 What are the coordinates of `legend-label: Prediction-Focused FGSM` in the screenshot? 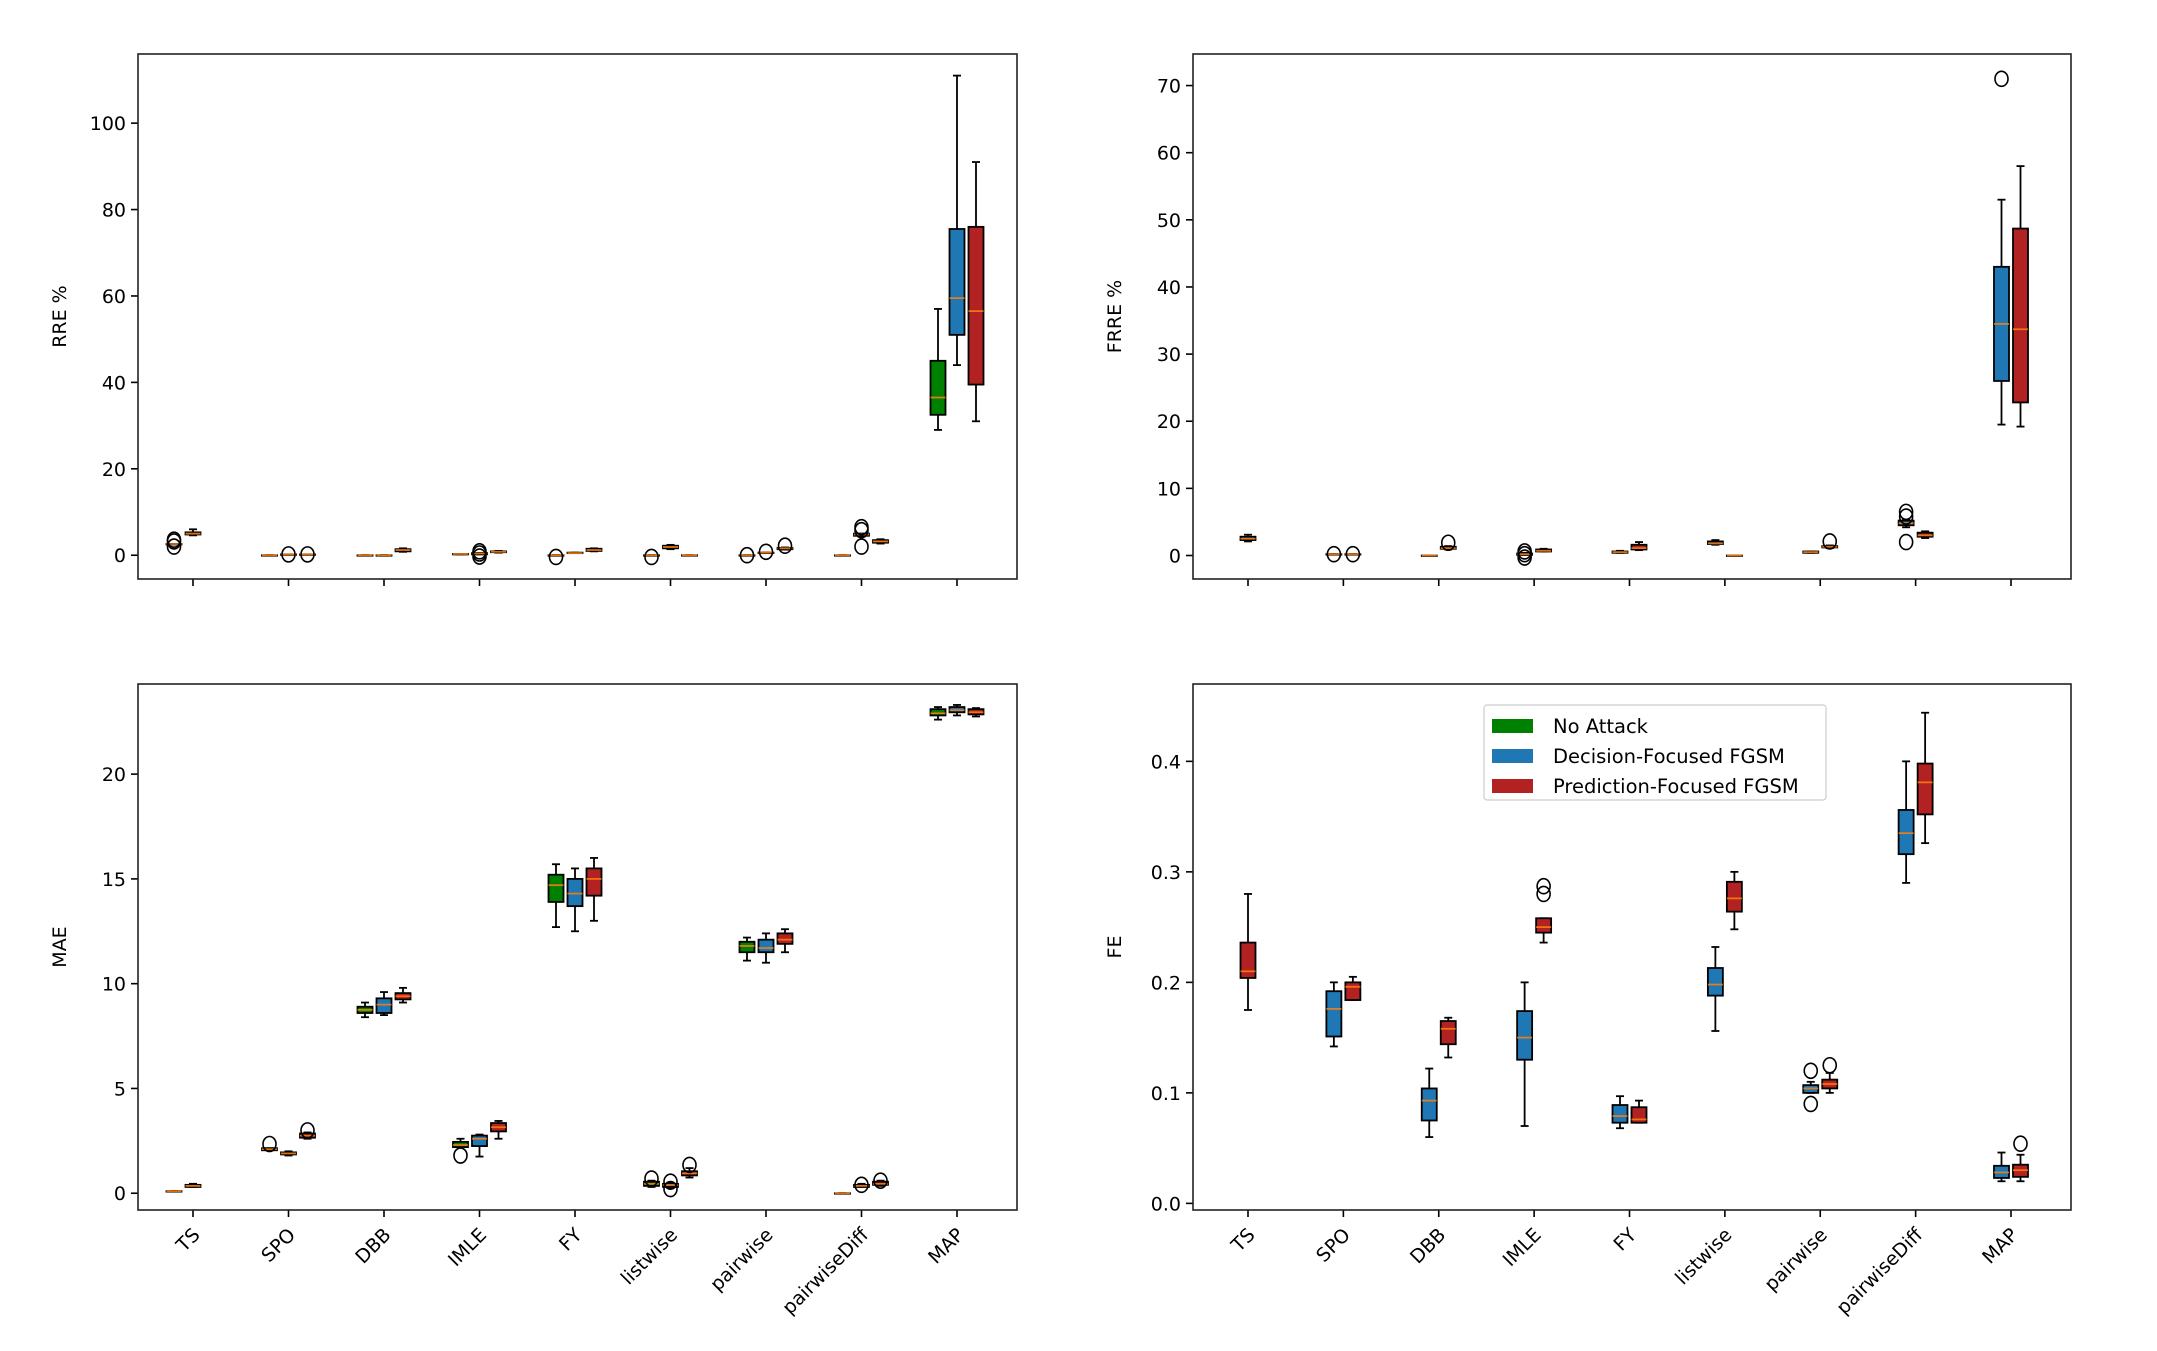 It's located at (1676, 786).